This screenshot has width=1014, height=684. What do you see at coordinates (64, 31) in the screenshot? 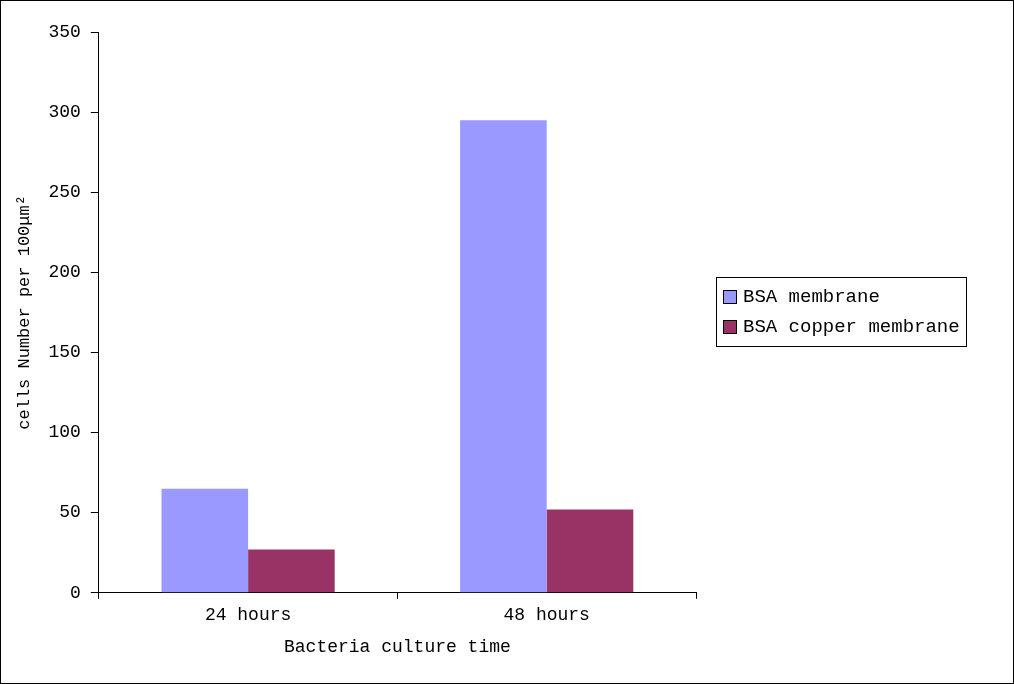
I see `y-tick-label: 350` at bounding box center [64, 31].